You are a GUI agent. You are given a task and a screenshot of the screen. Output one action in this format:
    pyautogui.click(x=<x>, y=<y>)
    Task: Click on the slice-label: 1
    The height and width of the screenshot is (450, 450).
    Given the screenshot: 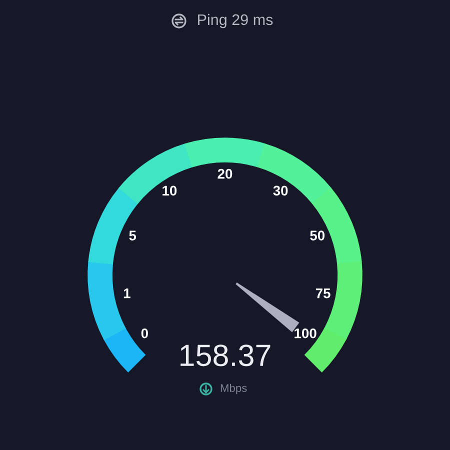 What is the action you would take?
    pyautogui.click(x=127, y=293)
    